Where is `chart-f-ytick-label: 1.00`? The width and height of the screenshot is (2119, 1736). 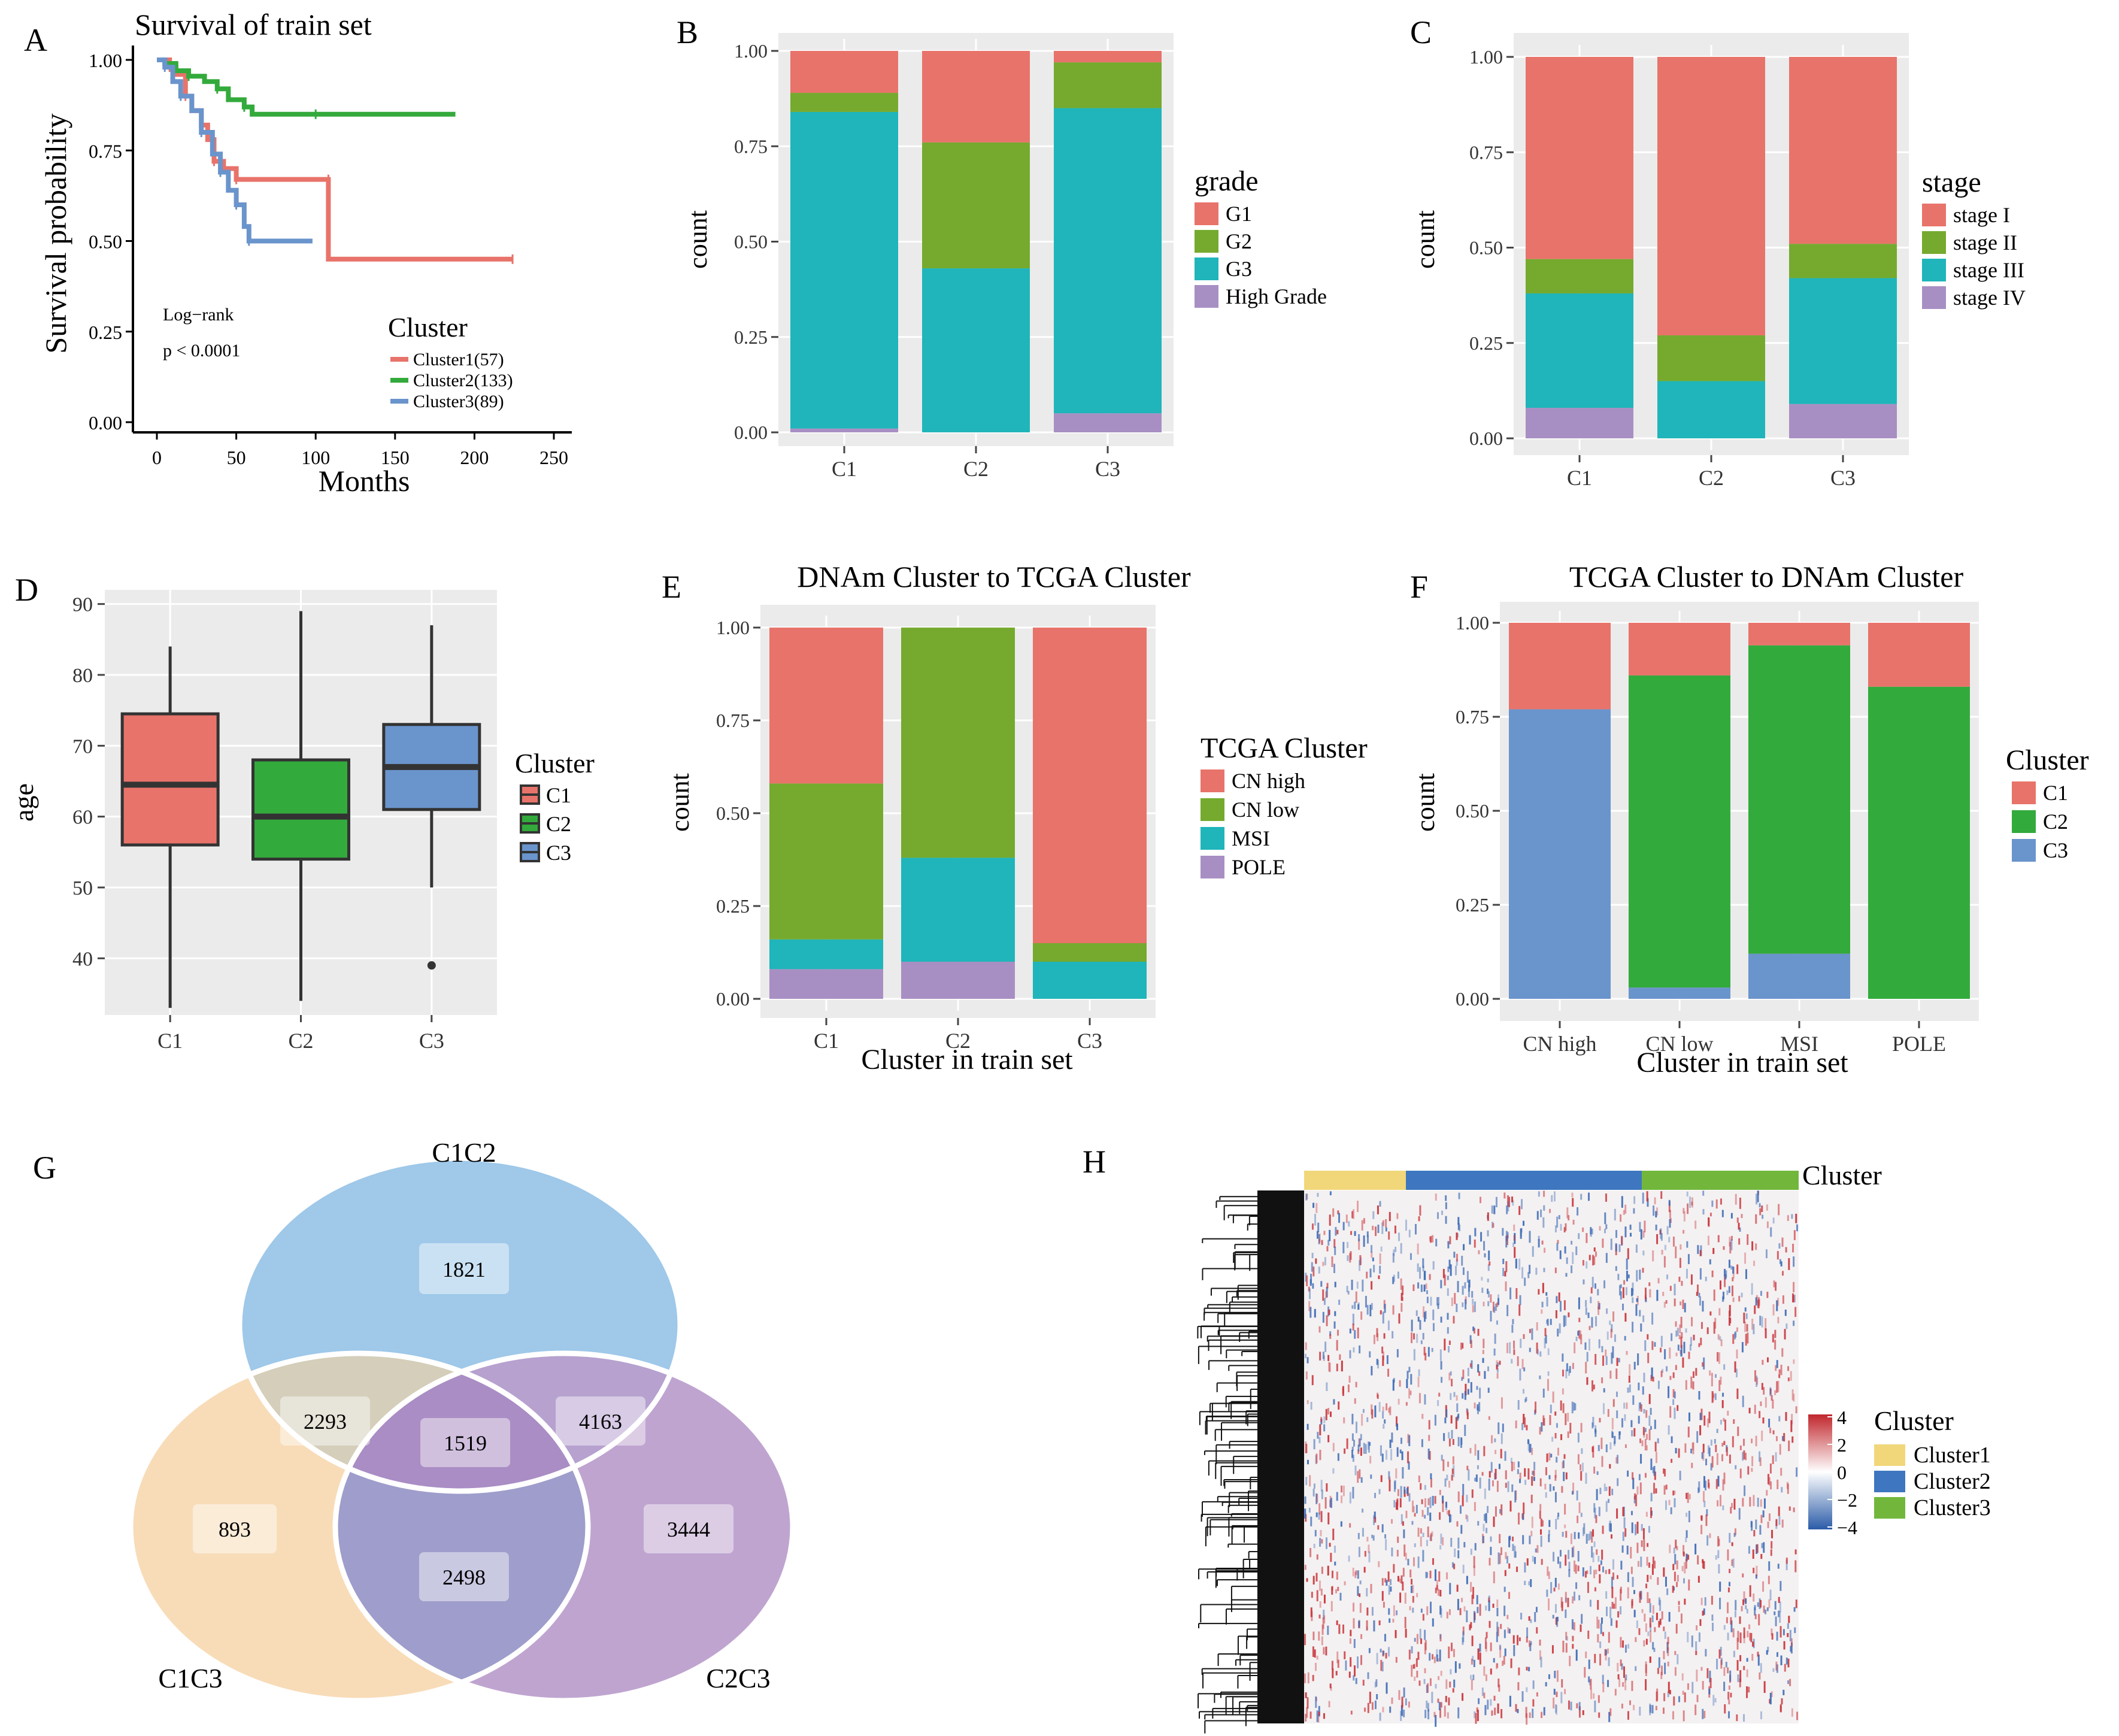 chart-f-ytick-label: 1.00 is located at coordinates (1472, 623).